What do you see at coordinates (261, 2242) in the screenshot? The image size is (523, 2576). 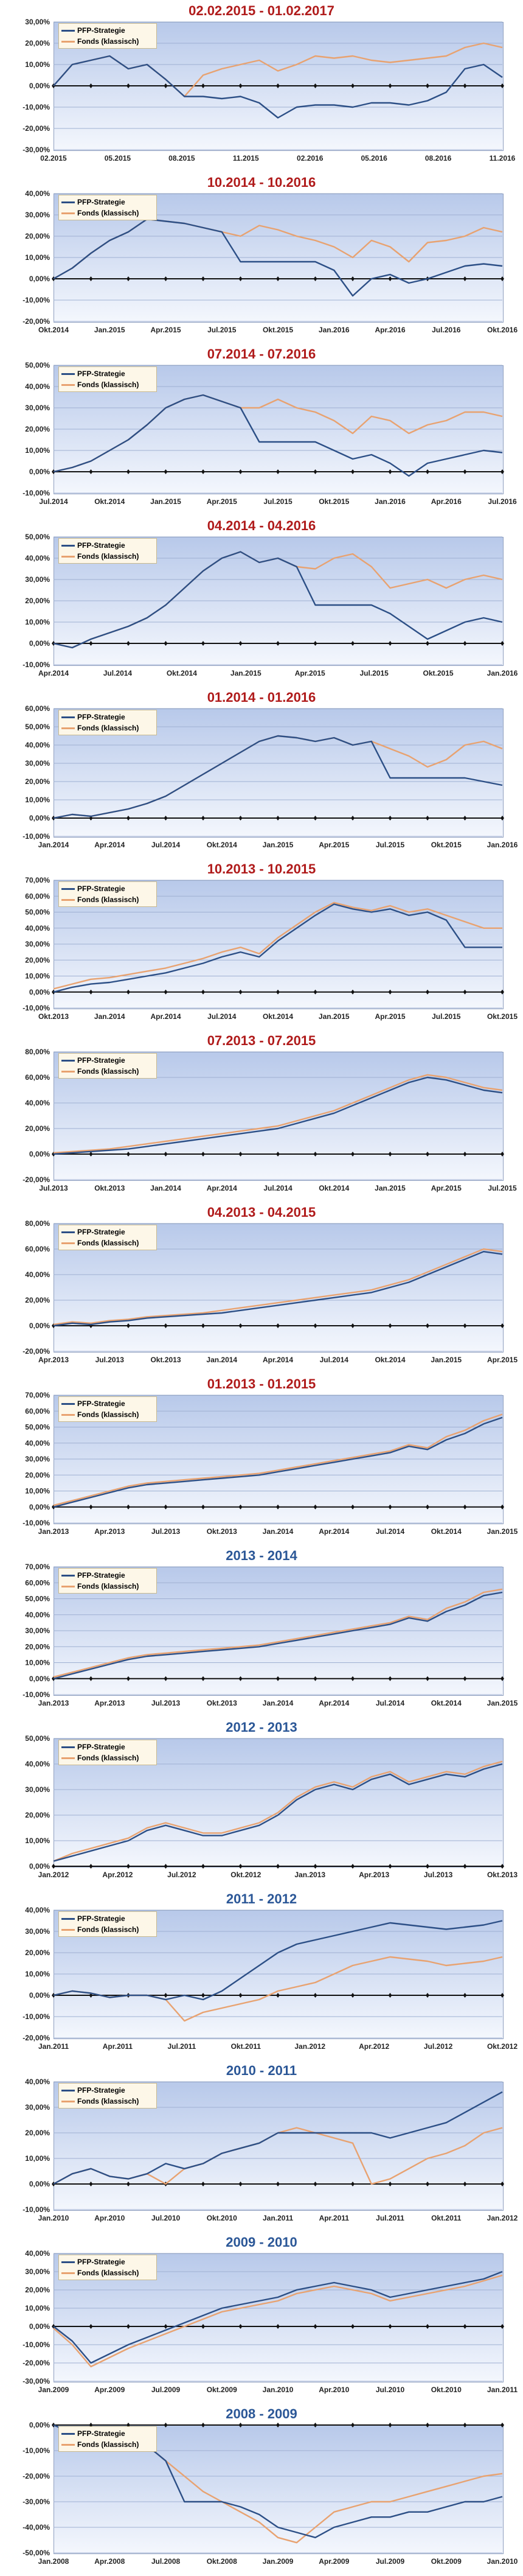 I see `chart-title: 2009 - 2010` at bounding box center [261, 2242].